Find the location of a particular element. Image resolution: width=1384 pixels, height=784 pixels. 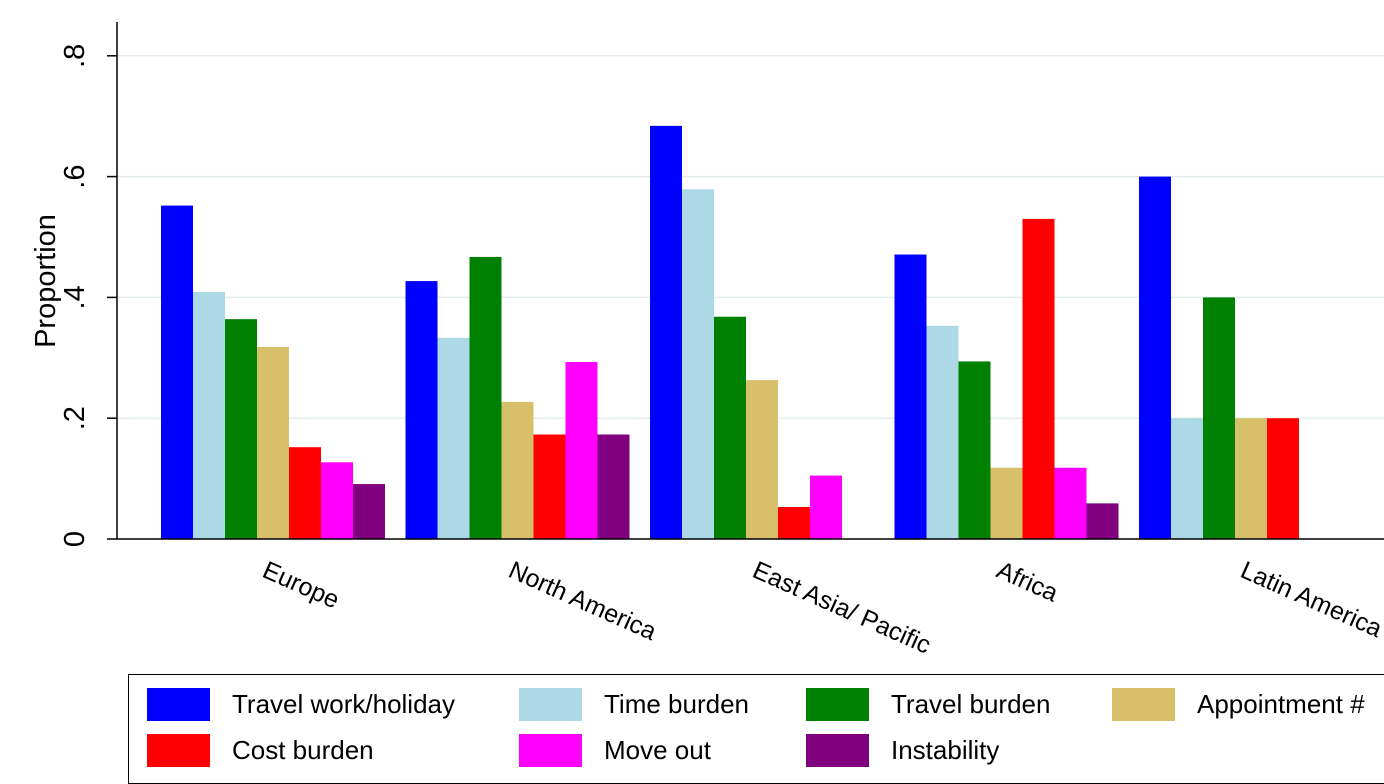

legend-item: Travel burden is located at coordinates (928, 704).